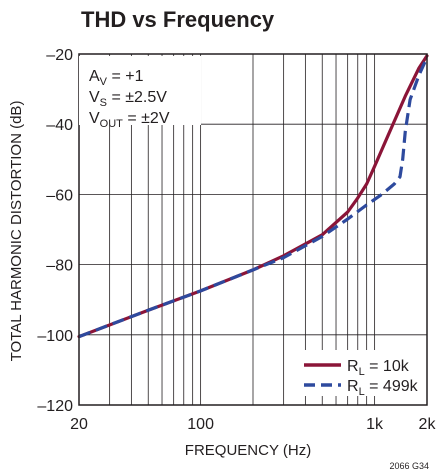 This screenshot has width=439, height=475. Describe the element at coordinates (200, 424) in the screenshot. I see `x-tick-label: 100` at that location.